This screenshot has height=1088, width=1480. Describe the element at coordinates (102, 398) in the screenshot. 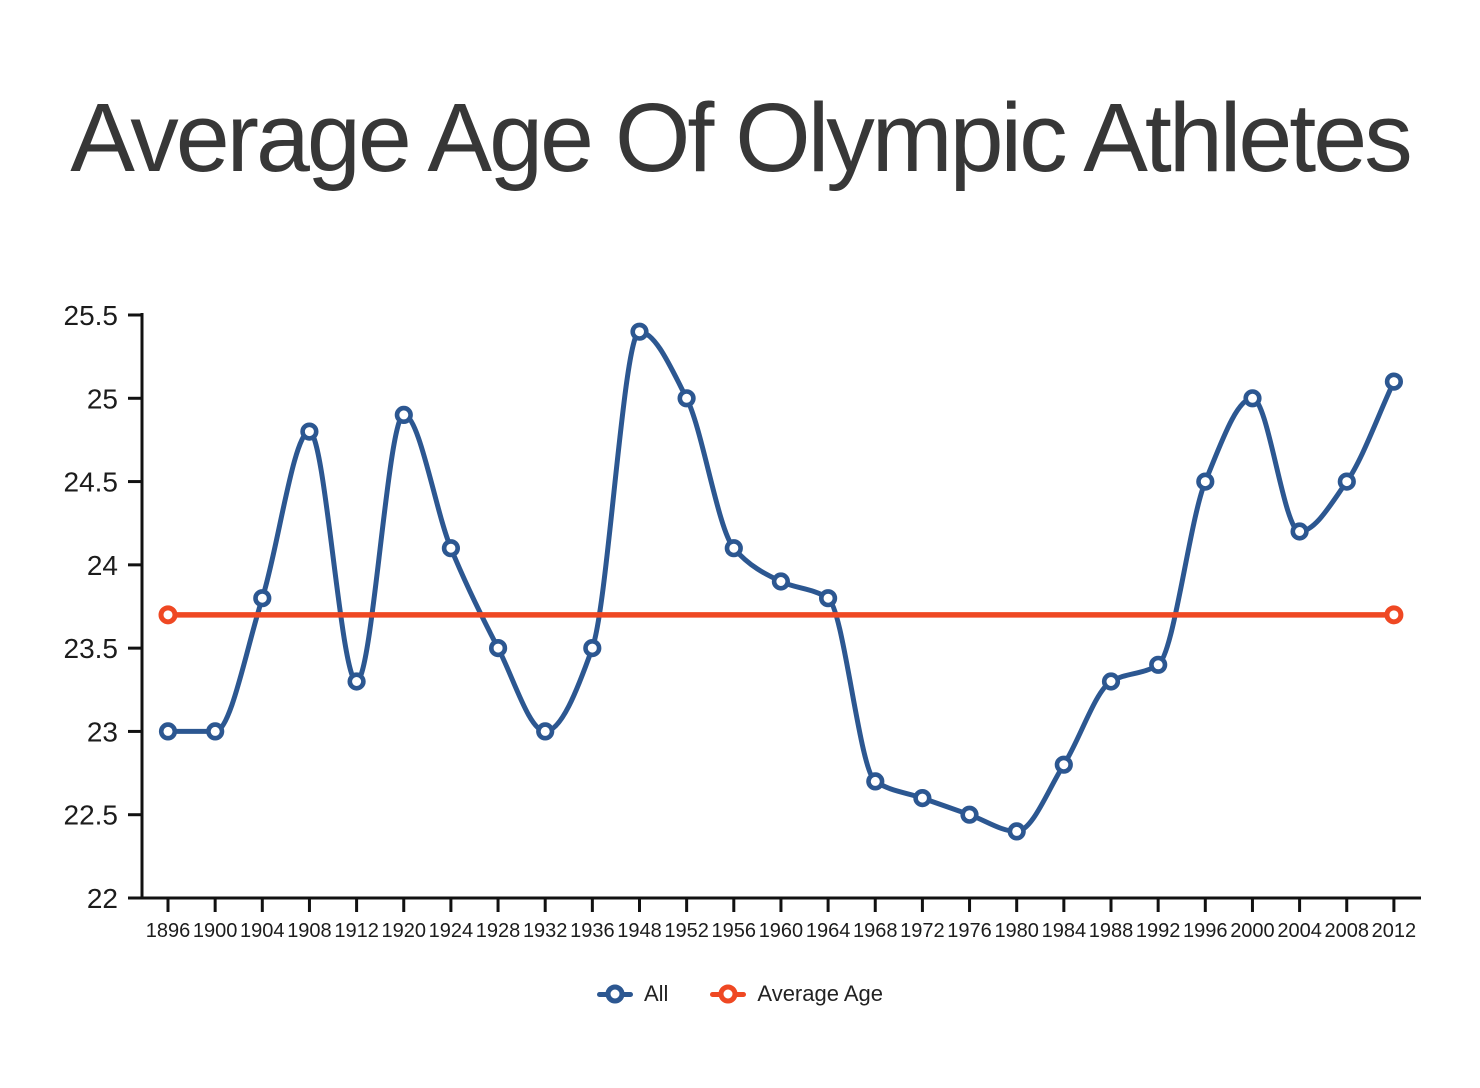

I see `y-tick-label-25: 25` at that location.